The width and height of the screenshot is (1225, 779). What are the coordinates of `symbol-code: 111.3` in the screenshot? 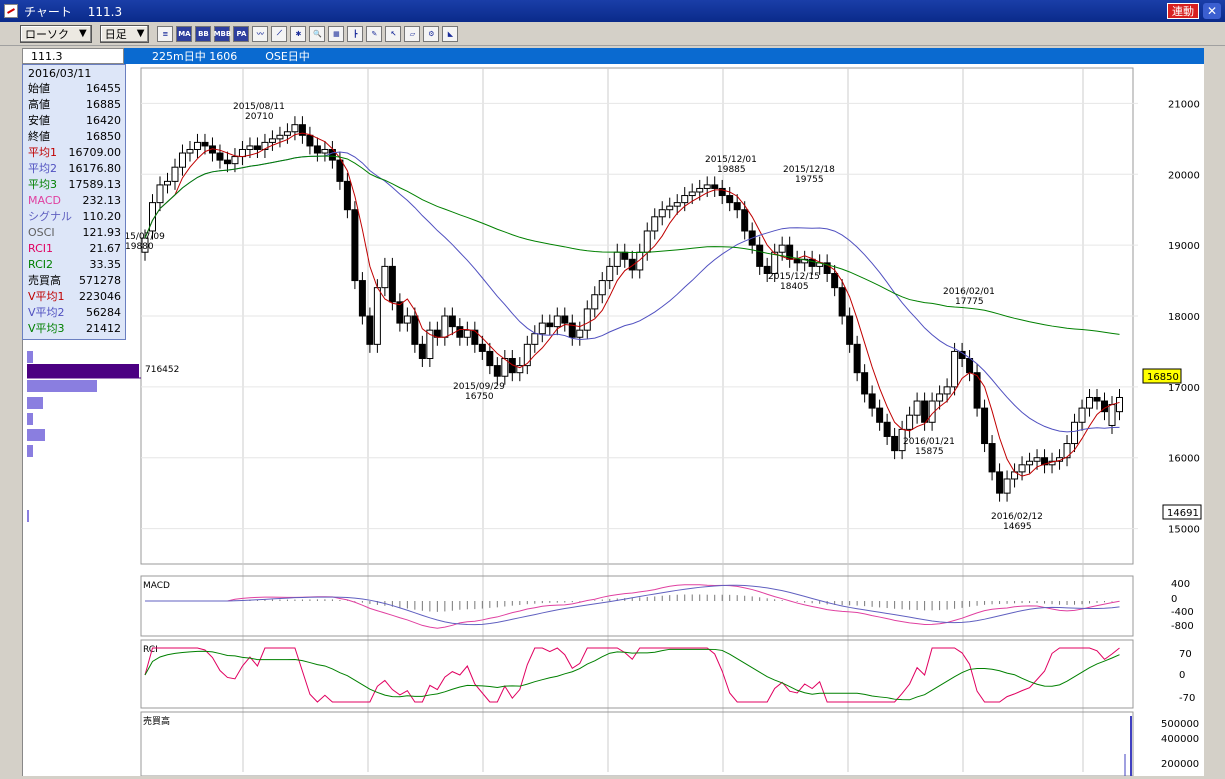 It's located at (73, 56).